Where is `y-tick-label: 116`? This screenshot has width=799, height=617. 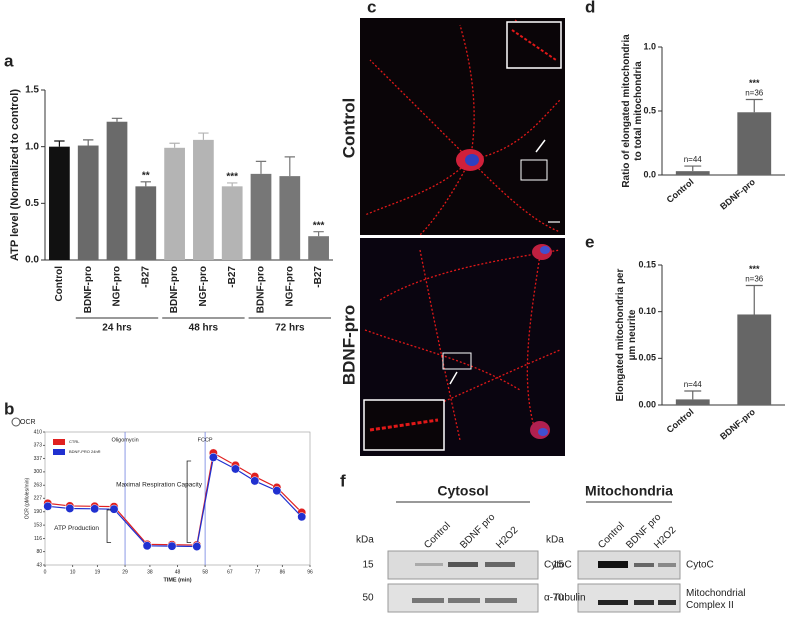 y-tick-label: 116 is located at coordinates (38, 539).